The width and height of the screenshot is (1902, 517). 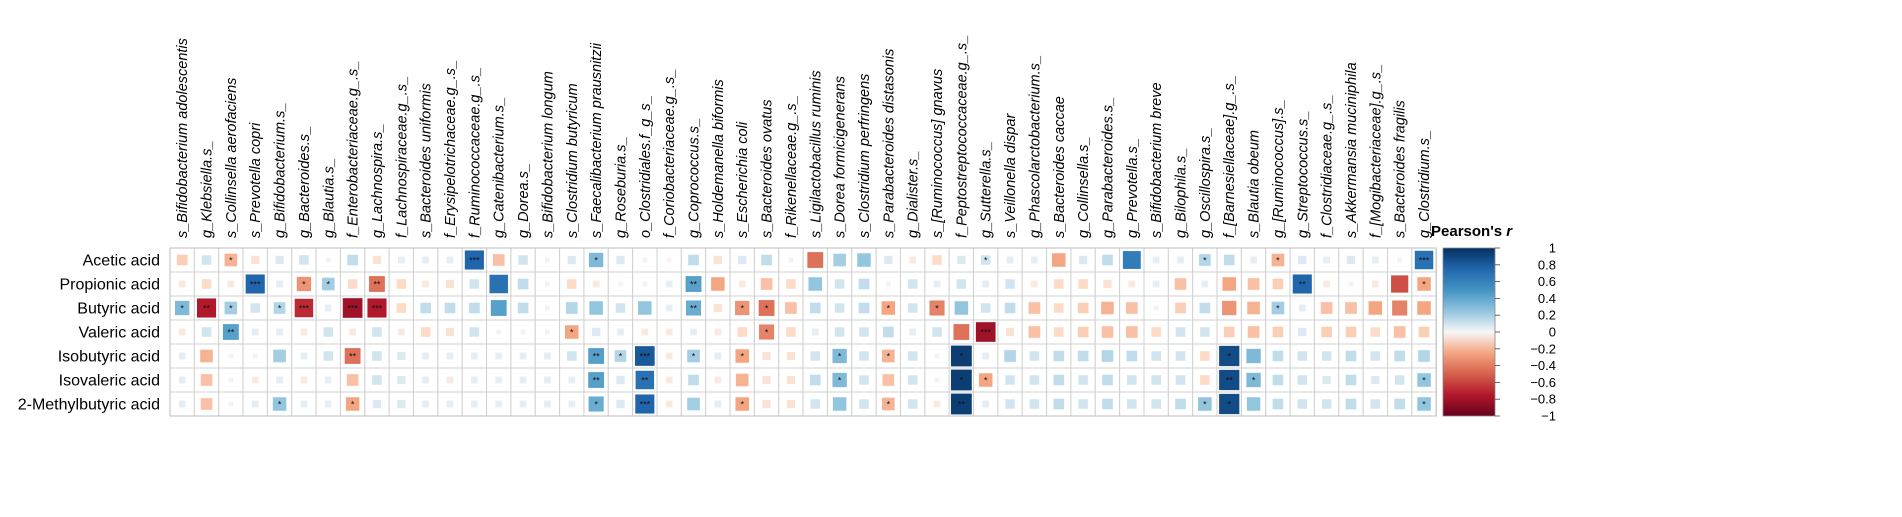 I want to click on cell-border, so click(x=401, y=332).